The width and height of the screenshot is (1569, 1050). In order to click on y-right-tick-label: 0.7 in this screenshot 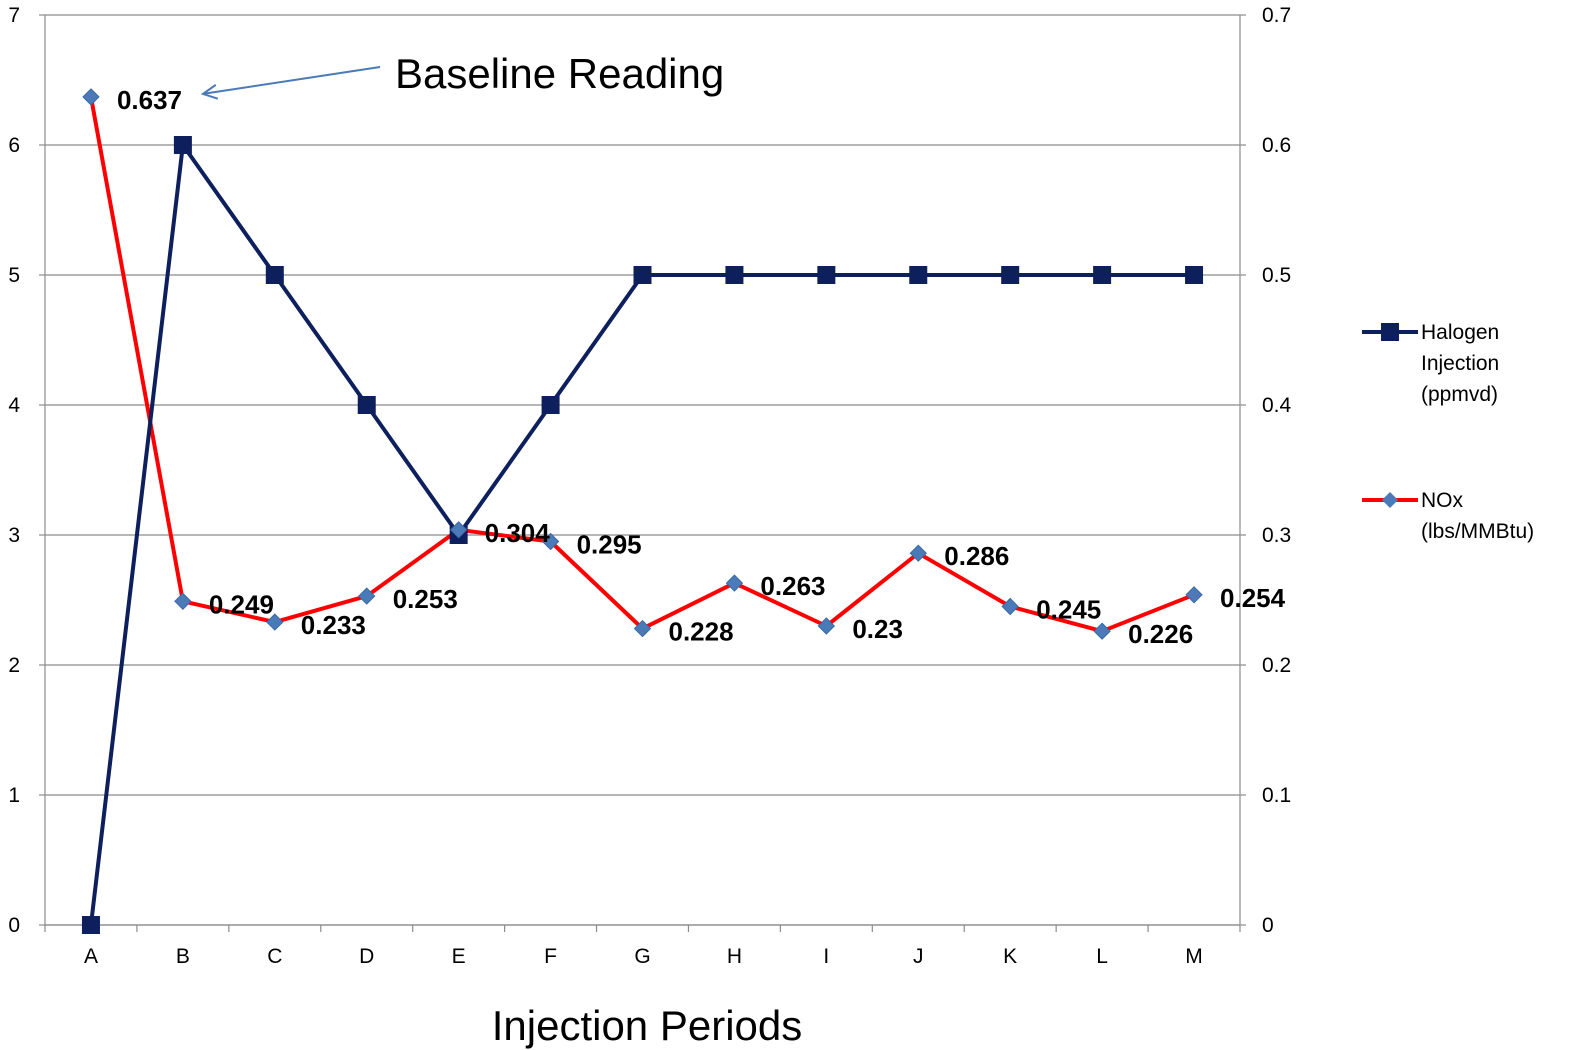, I will do `click(1276, 15)`.